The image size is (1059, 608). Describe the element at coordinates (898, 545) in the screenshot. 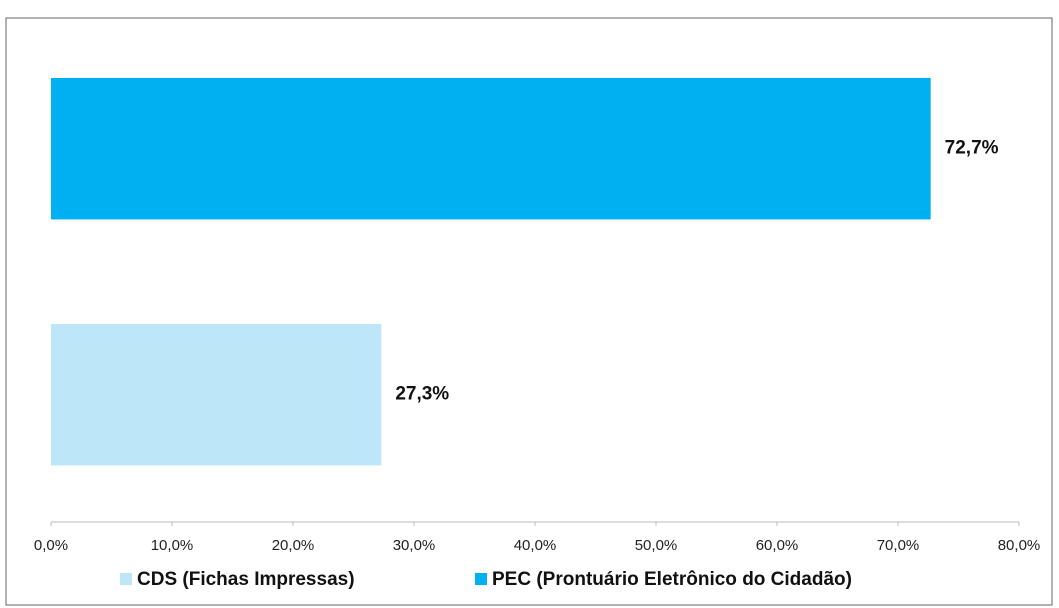

I see `x-tick-label: 70,0%` at that location.